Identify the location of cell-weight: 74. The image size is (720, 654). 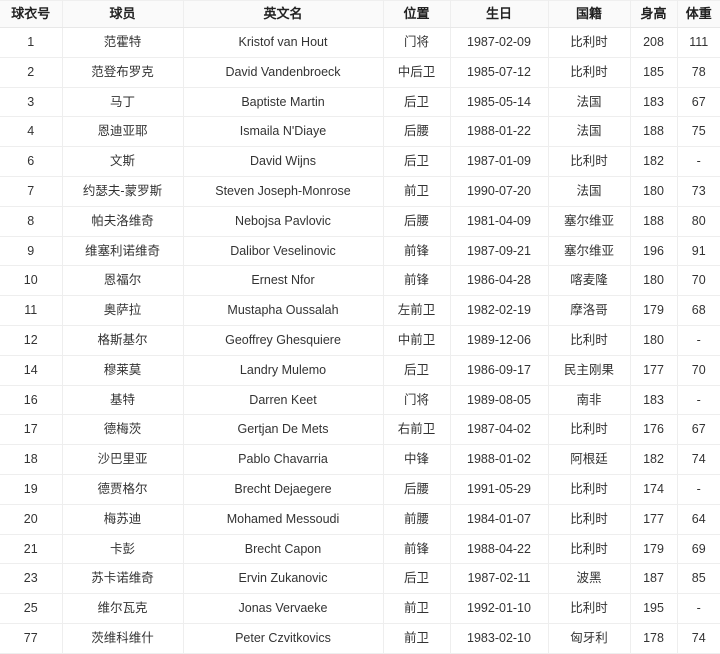
(698, 638).